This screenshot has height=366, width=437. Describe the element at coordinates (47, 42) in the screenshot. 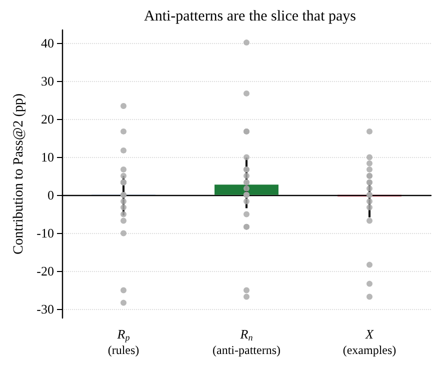

I see `y-tick-label: 40` at that location.